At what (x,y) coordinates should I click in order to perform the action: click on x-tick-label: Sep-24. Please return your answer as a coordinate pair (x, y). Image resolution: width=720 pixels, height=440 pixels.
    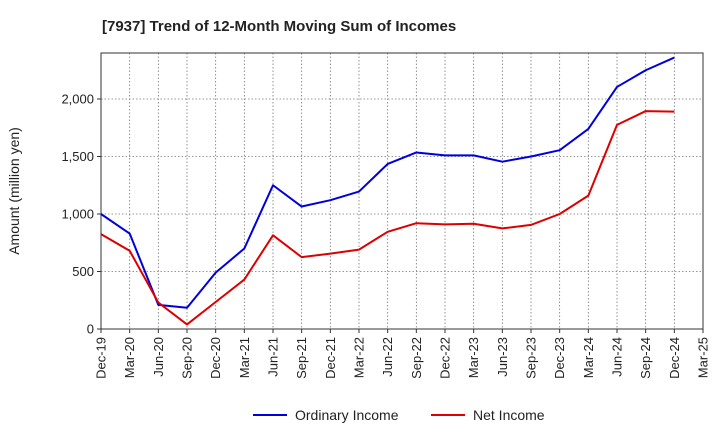
    Looking at the image, I should click on (645, 358).